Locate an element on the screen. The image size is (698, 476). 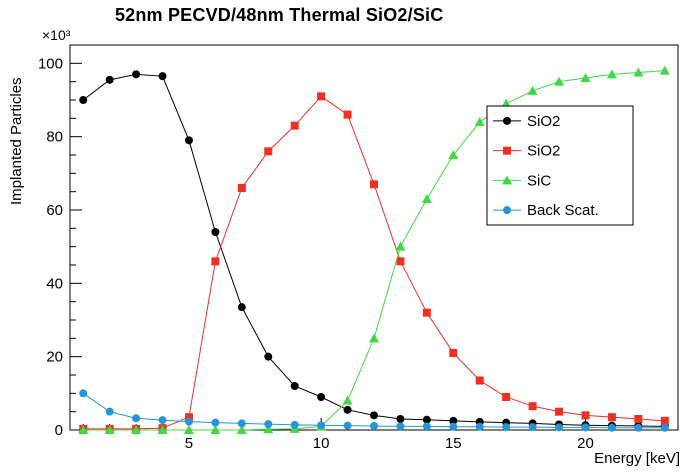
legend-label: Back Scat. is located at coordinates (563, 210).